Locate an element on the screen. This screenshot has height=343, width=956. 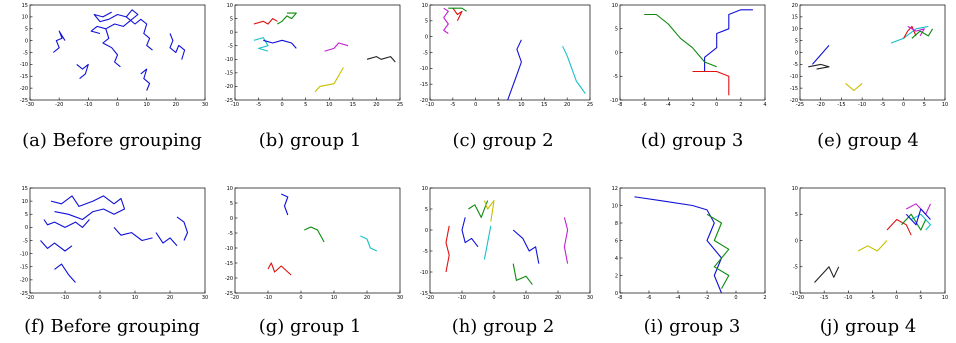
subfigure-caption: (g) group 1 is located at coordinates (310, 326).